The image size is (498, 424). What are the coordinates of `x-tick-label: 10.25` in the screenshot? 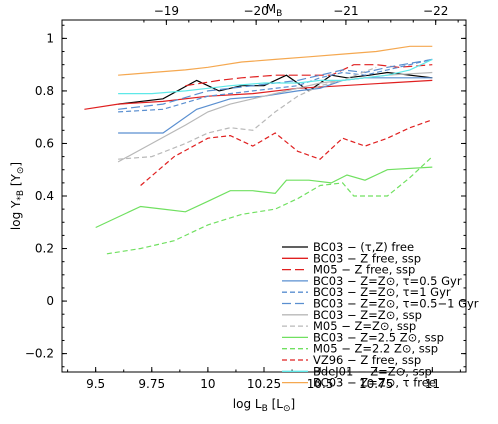 It's located at (264, 384).